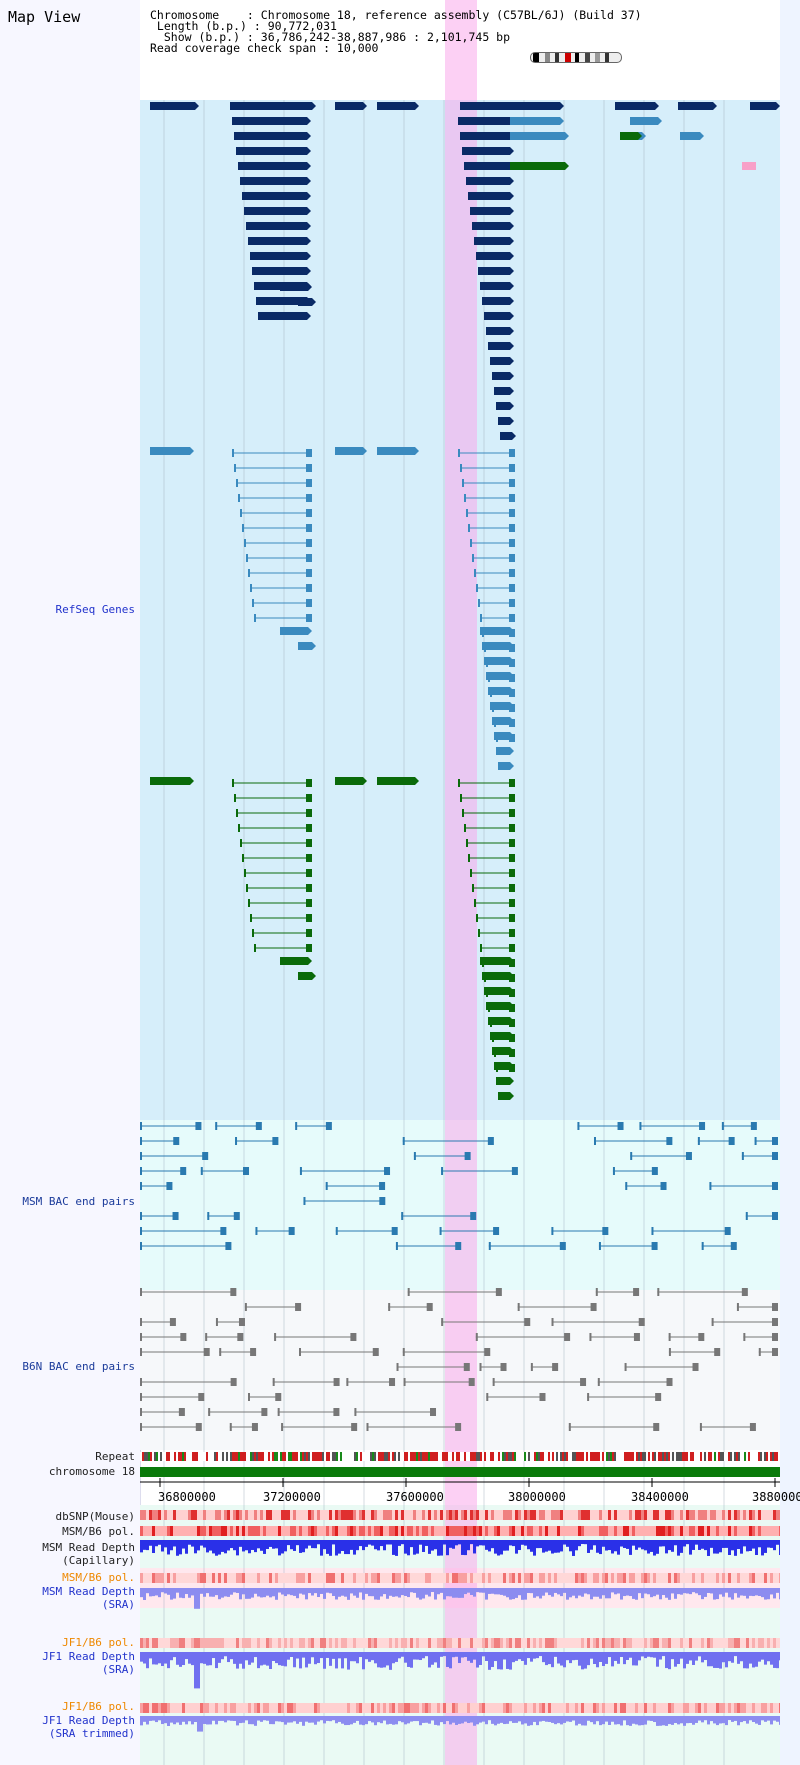  Describe the element at coordinates (590, 1337) in the screenshot. I see `bac-pair-exon-start` at that location.